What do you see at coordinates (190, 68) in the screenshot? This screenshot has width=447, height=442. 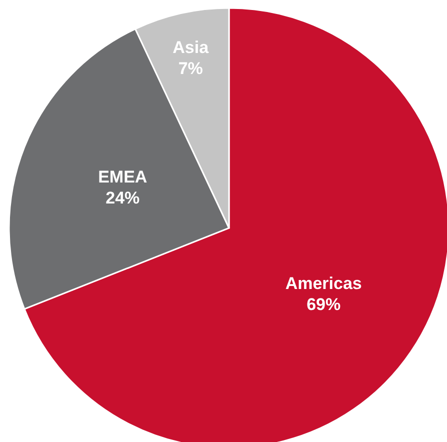 I see `data-label: 7%` at bounding box center [190, 68].